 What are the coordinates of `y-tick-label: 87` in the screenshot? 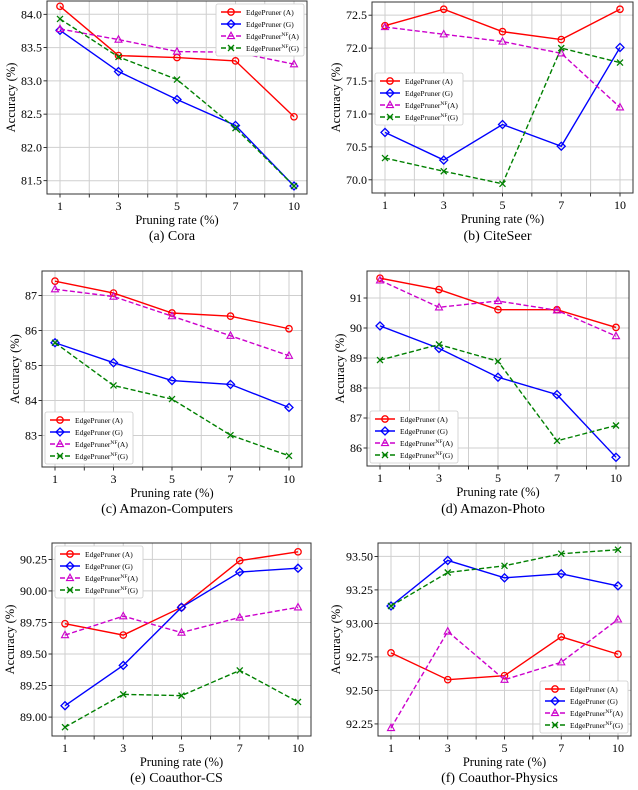 It's located at (31, 296).